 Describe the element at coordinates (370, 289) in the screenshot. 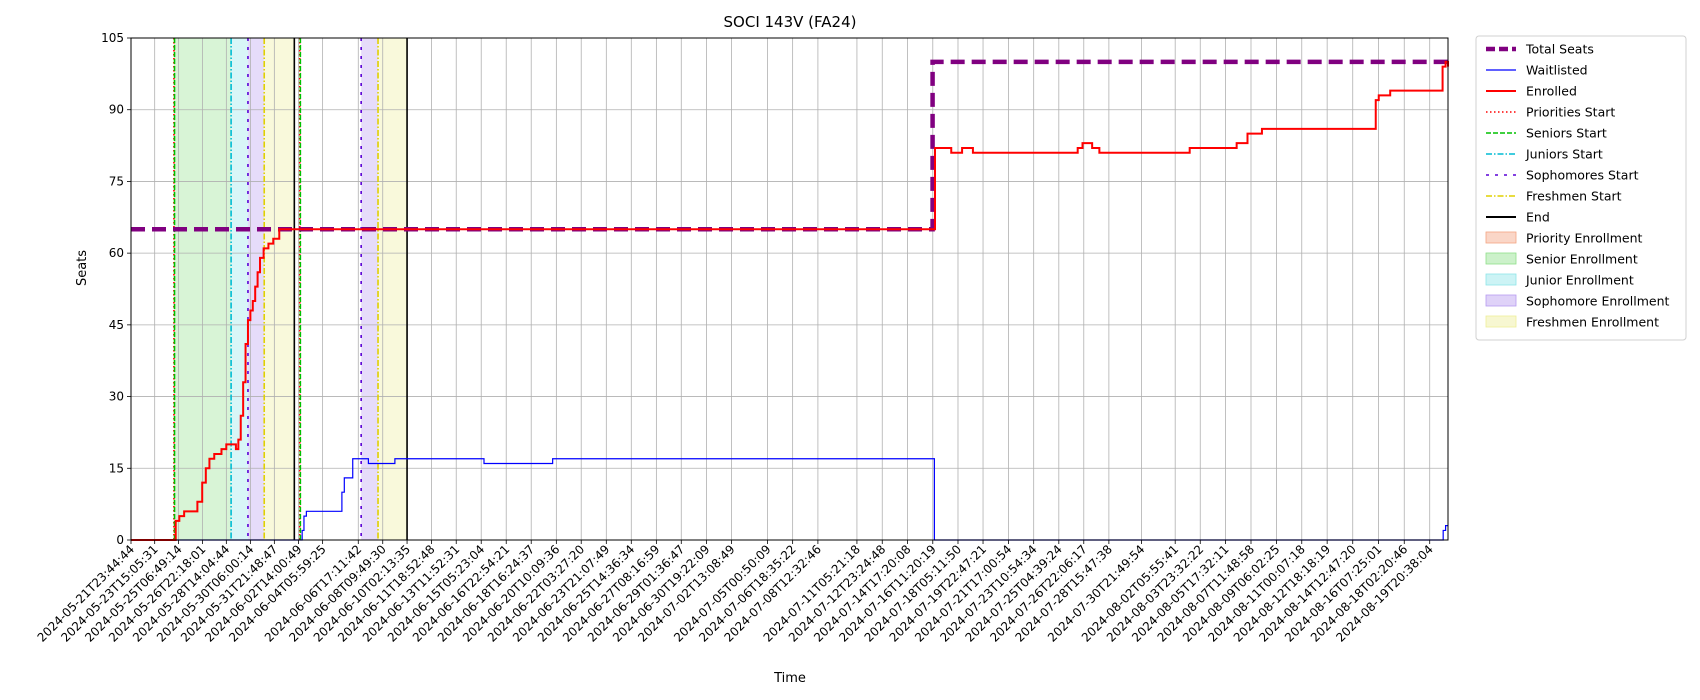

I see `span-sophomore-enrollment` at that location.